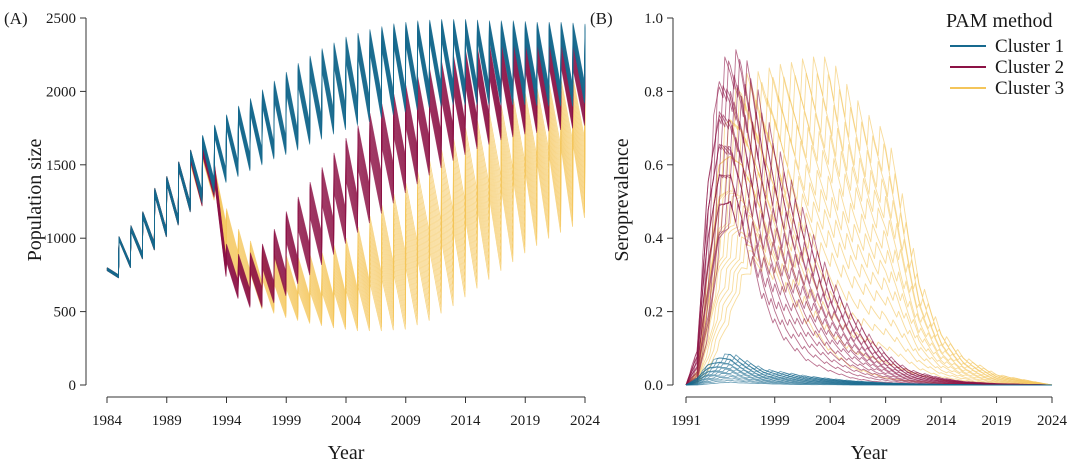  I want to click on panel-b-y-tick-label: 0.4, so click(653, 239).